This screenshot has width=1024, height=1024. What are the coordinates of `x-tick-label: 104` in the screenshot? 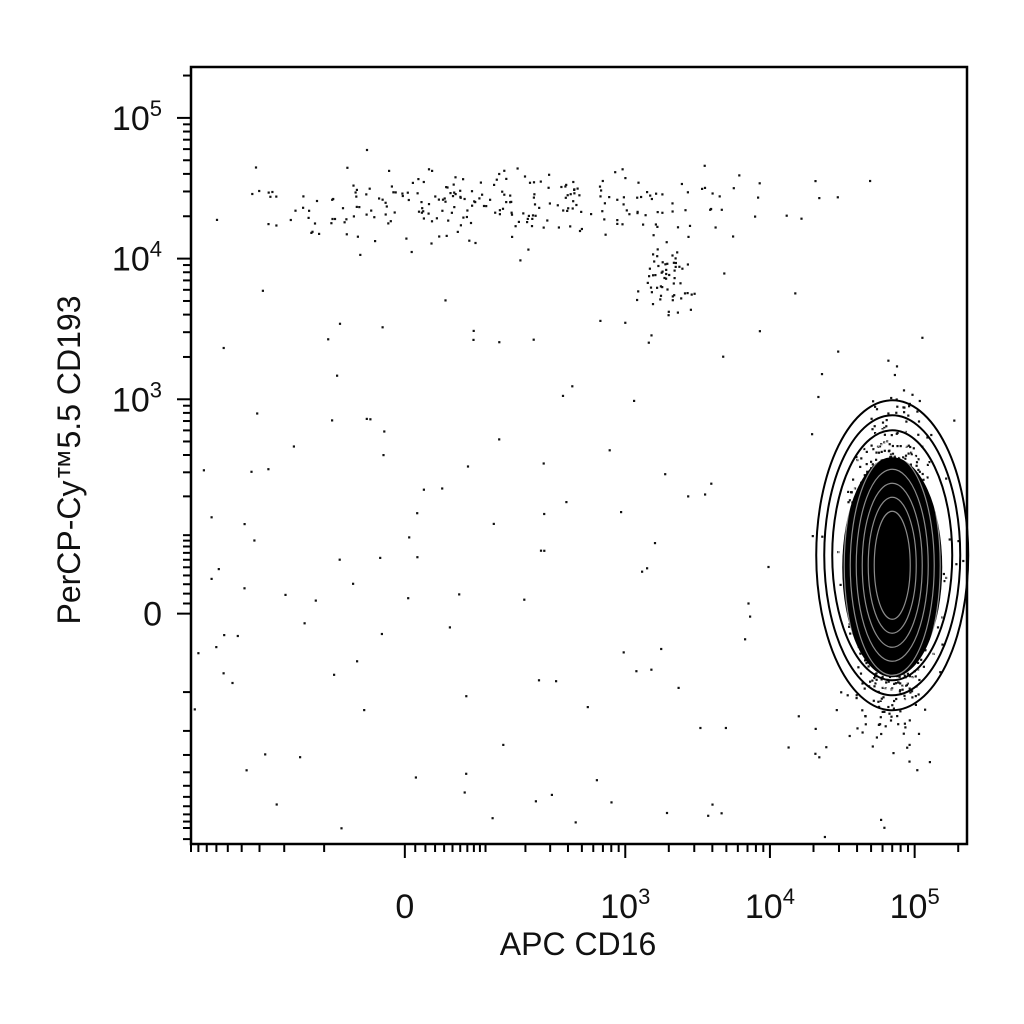 It's located at (770, 905).